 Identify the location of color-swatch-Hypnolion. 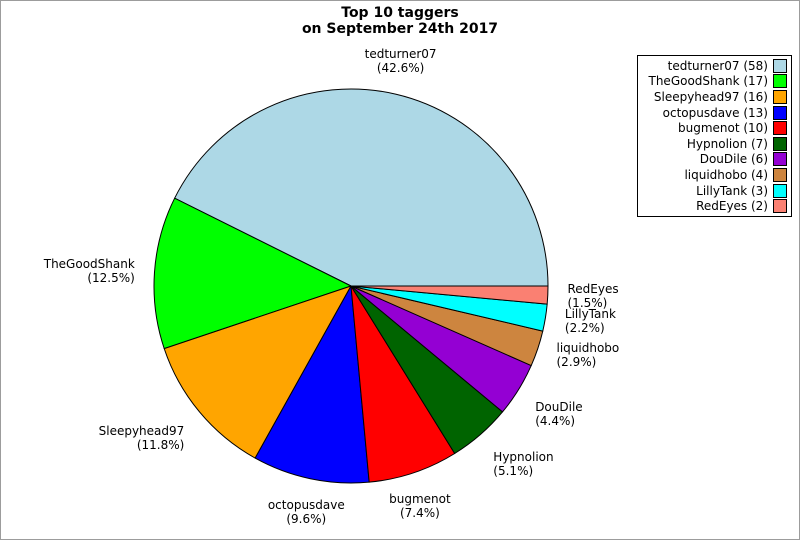
(780, 143).